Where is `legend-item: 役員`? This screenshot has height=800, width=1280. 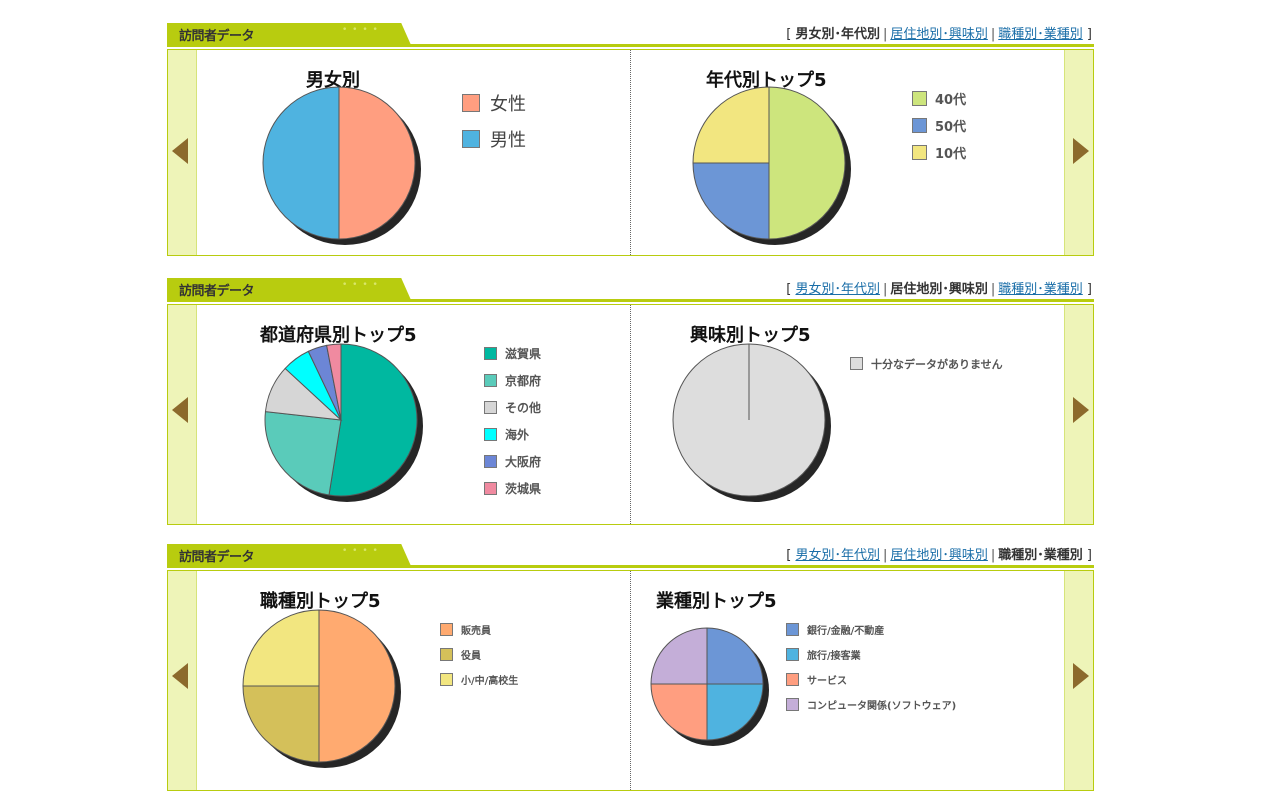
legend-item: 役員 is located at coordinates (479, 656).